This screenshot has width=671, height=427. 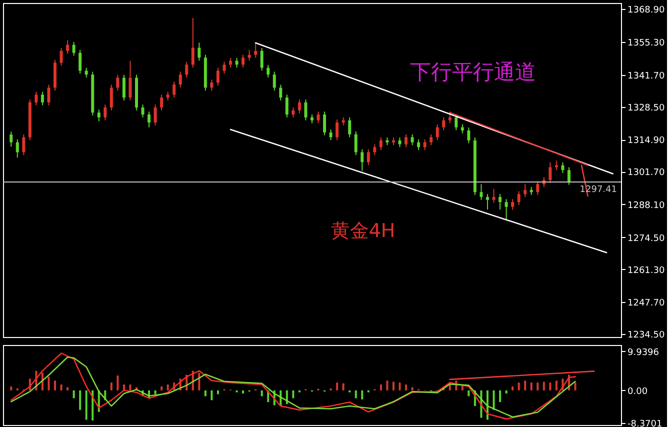 I want to click on y-tick-label: 1355.30, so click(x=646, y=43).